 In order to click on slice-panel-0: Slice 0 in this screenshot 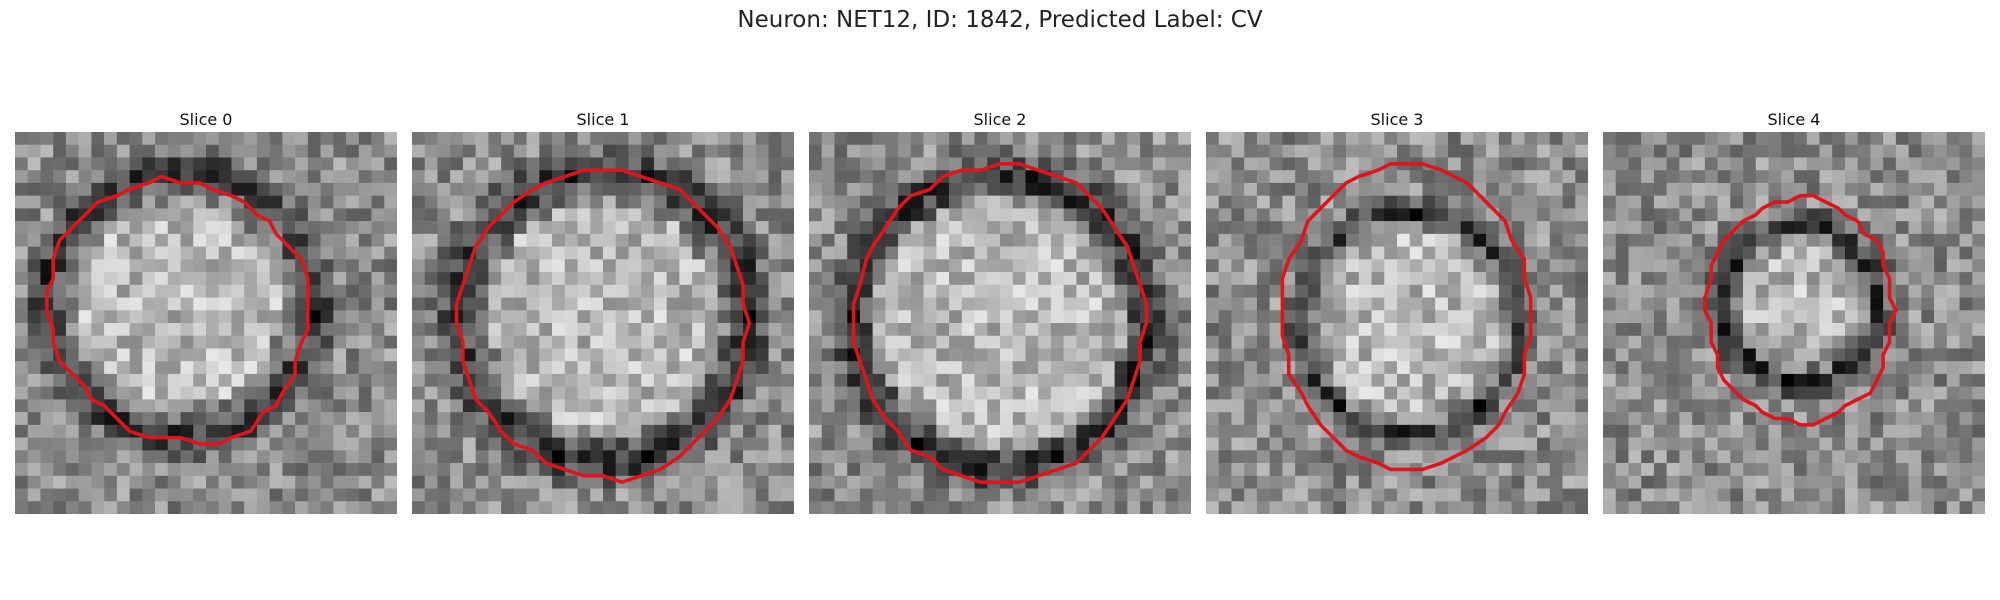, I will do `click(206, 311)`.